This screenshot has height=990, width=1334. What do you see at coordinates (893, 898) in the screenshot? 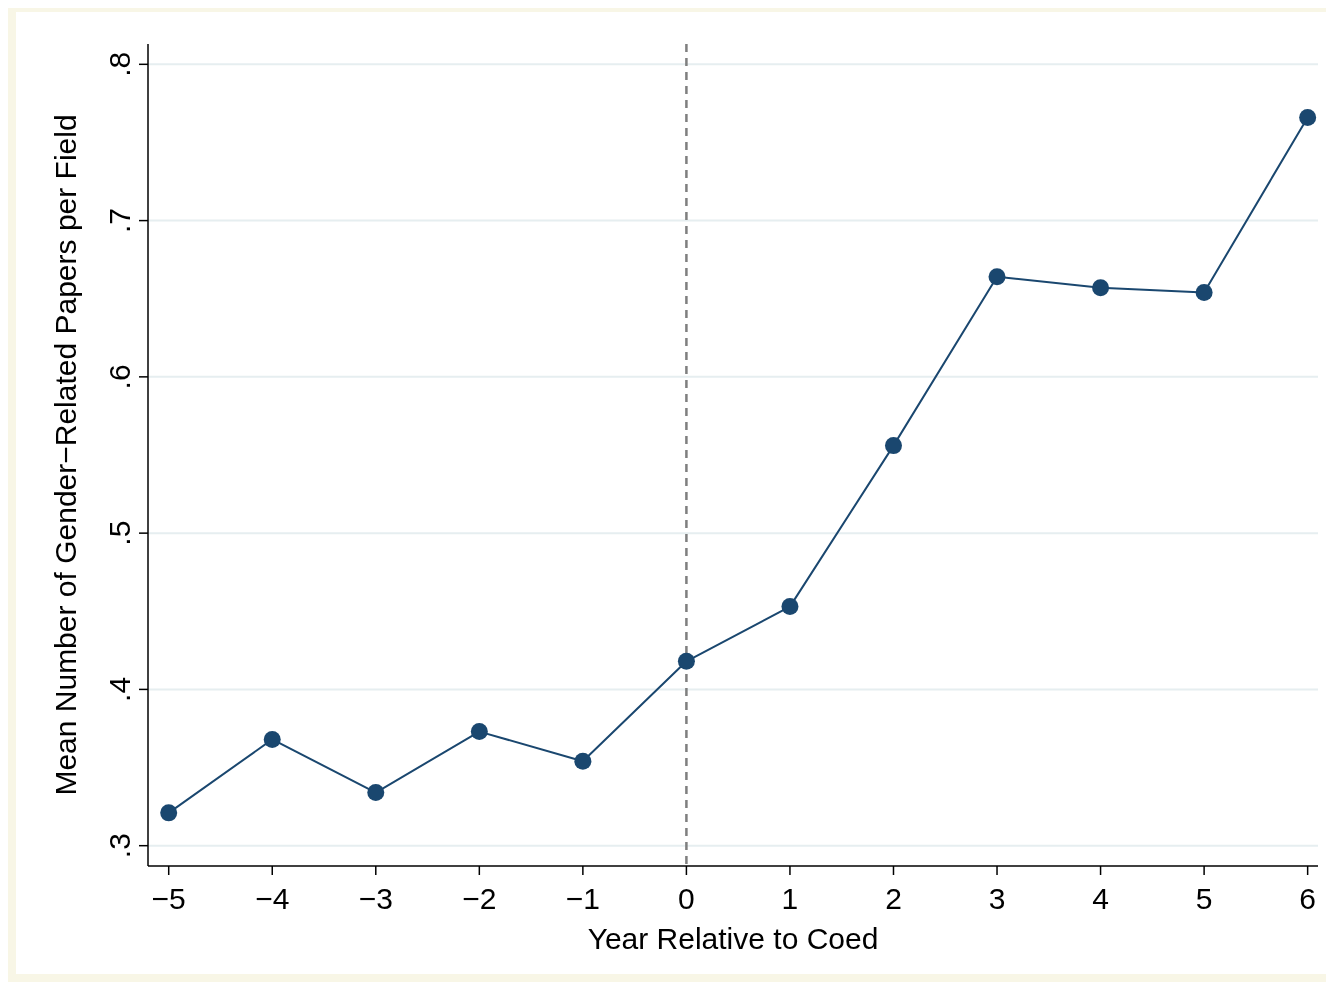
I see `x-tick-label: 2` at bounding box center [893, 898].